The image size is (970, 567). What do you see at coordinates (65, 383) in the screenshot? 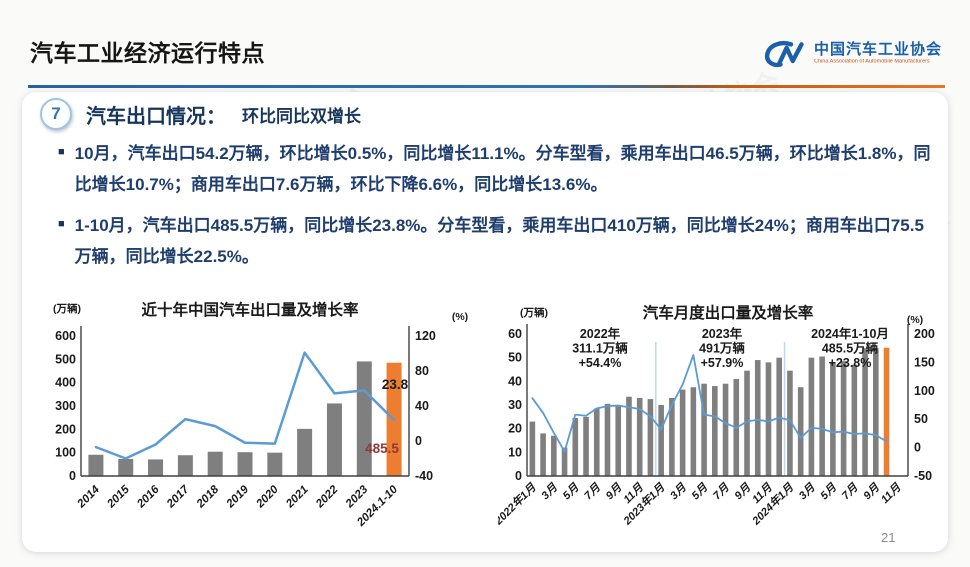
I see `svg-text: 400` at bounding box center [65, 383].